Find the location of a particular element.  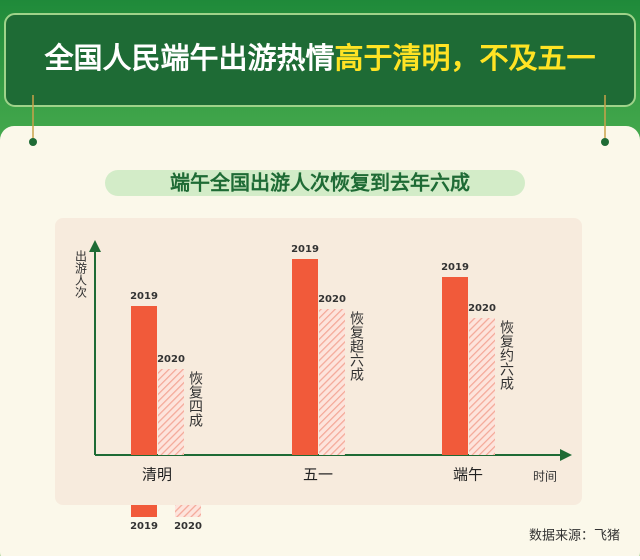

legend-label: 2020 is located at coordinates (188, 526).